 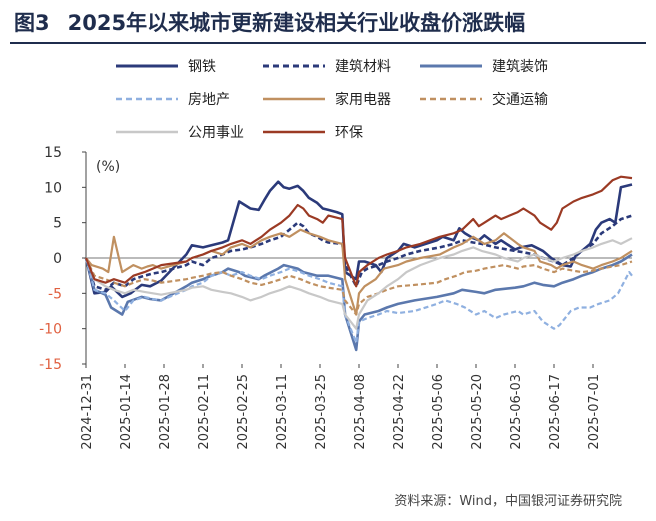 I want to click on y-tick-label: -15, so click(x=50, y=365).